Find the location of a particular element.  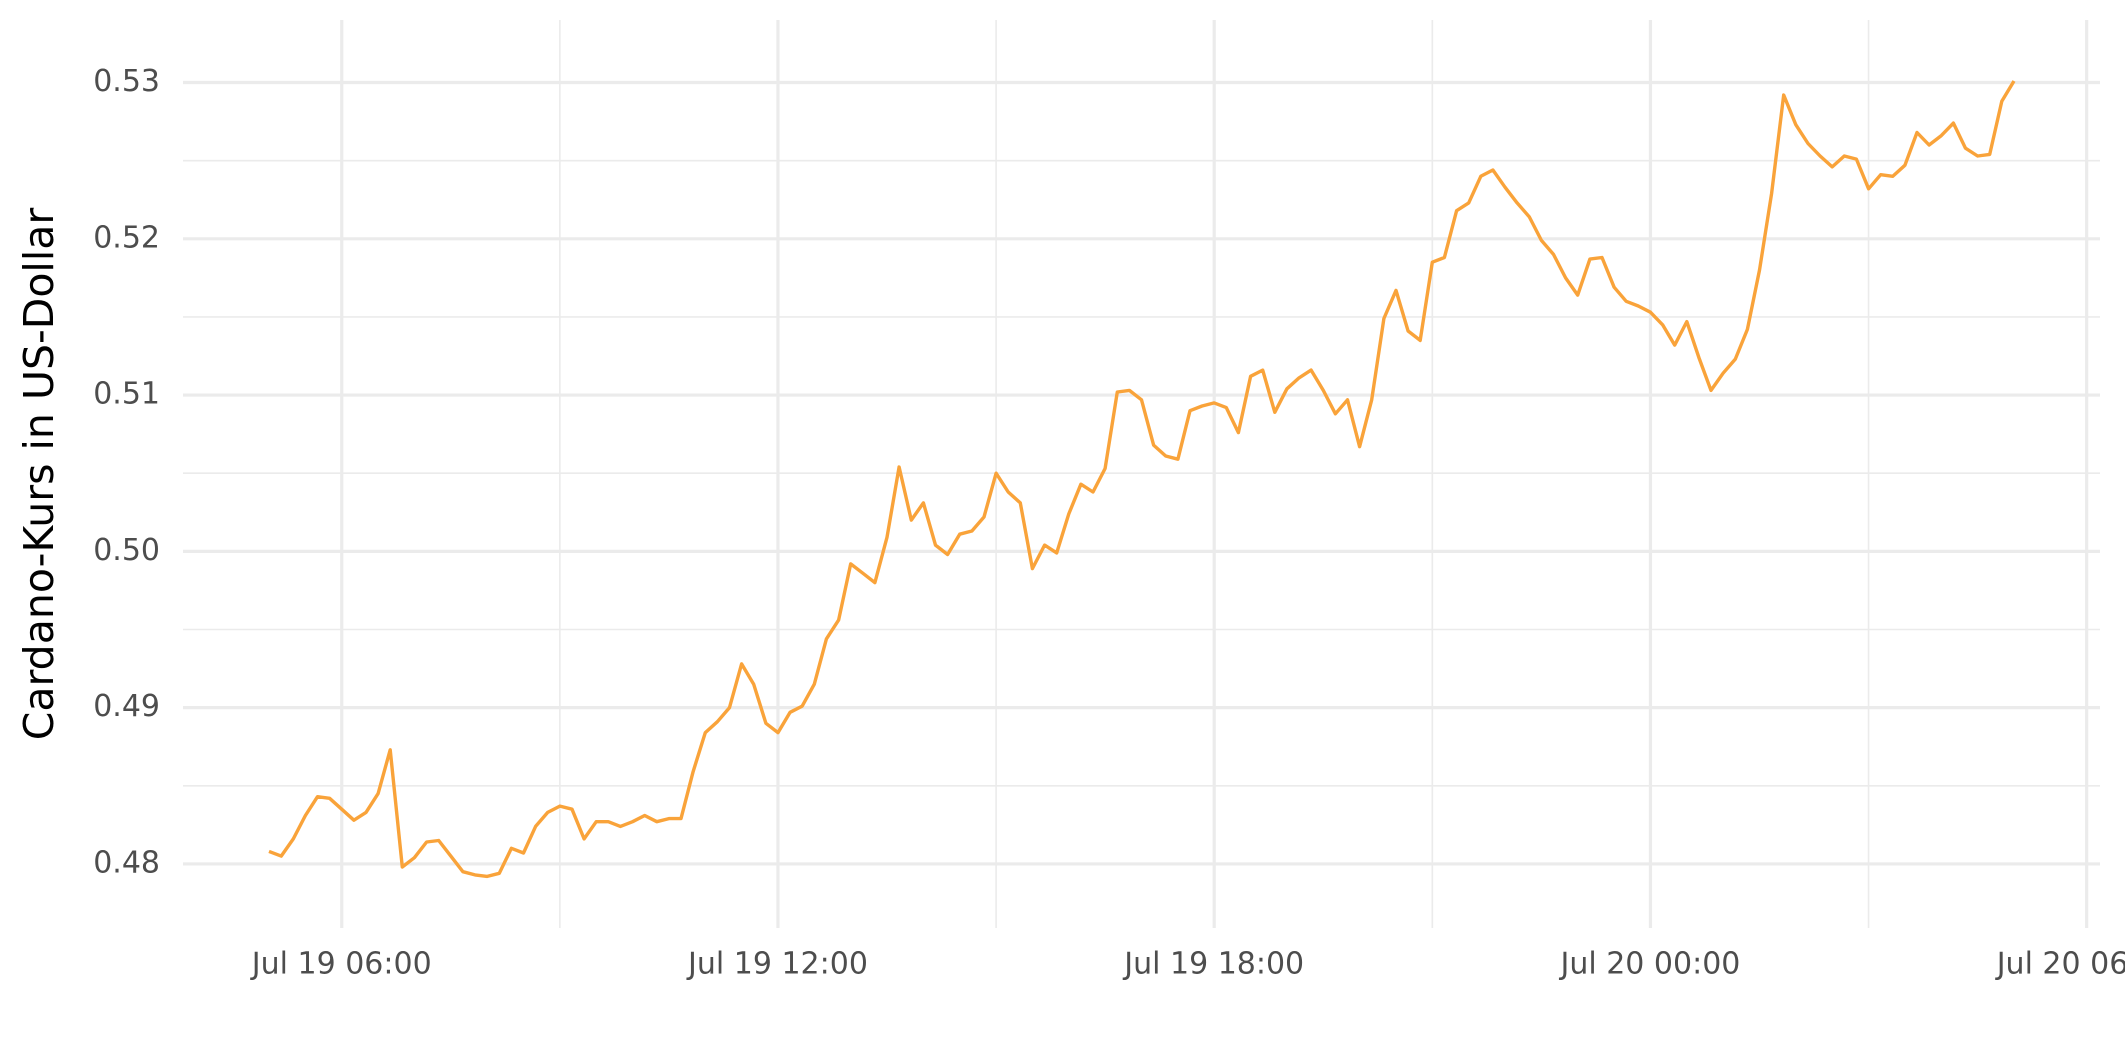

x-tick-label: Jul 19 06:00 is located at coordinates (341, 964).